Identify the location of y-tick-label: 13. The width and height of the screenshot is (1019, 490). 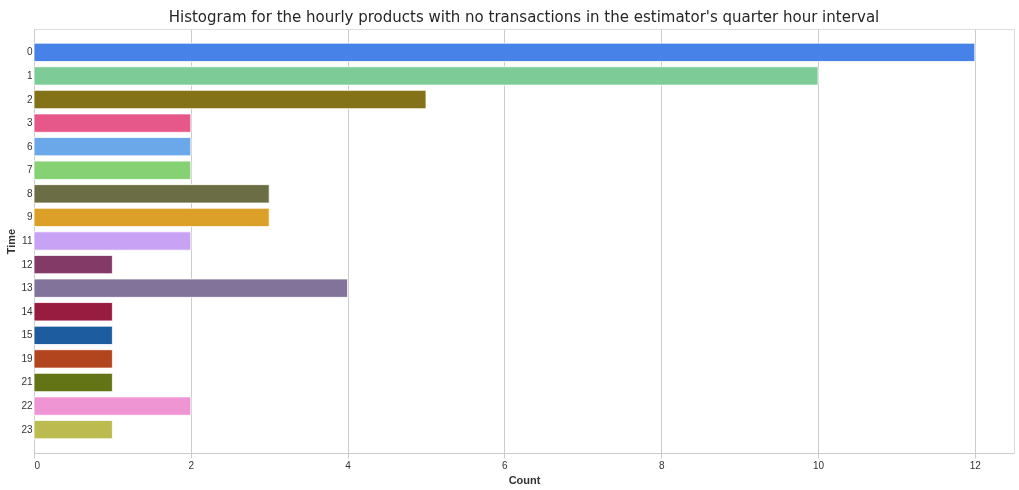
(27, 288).